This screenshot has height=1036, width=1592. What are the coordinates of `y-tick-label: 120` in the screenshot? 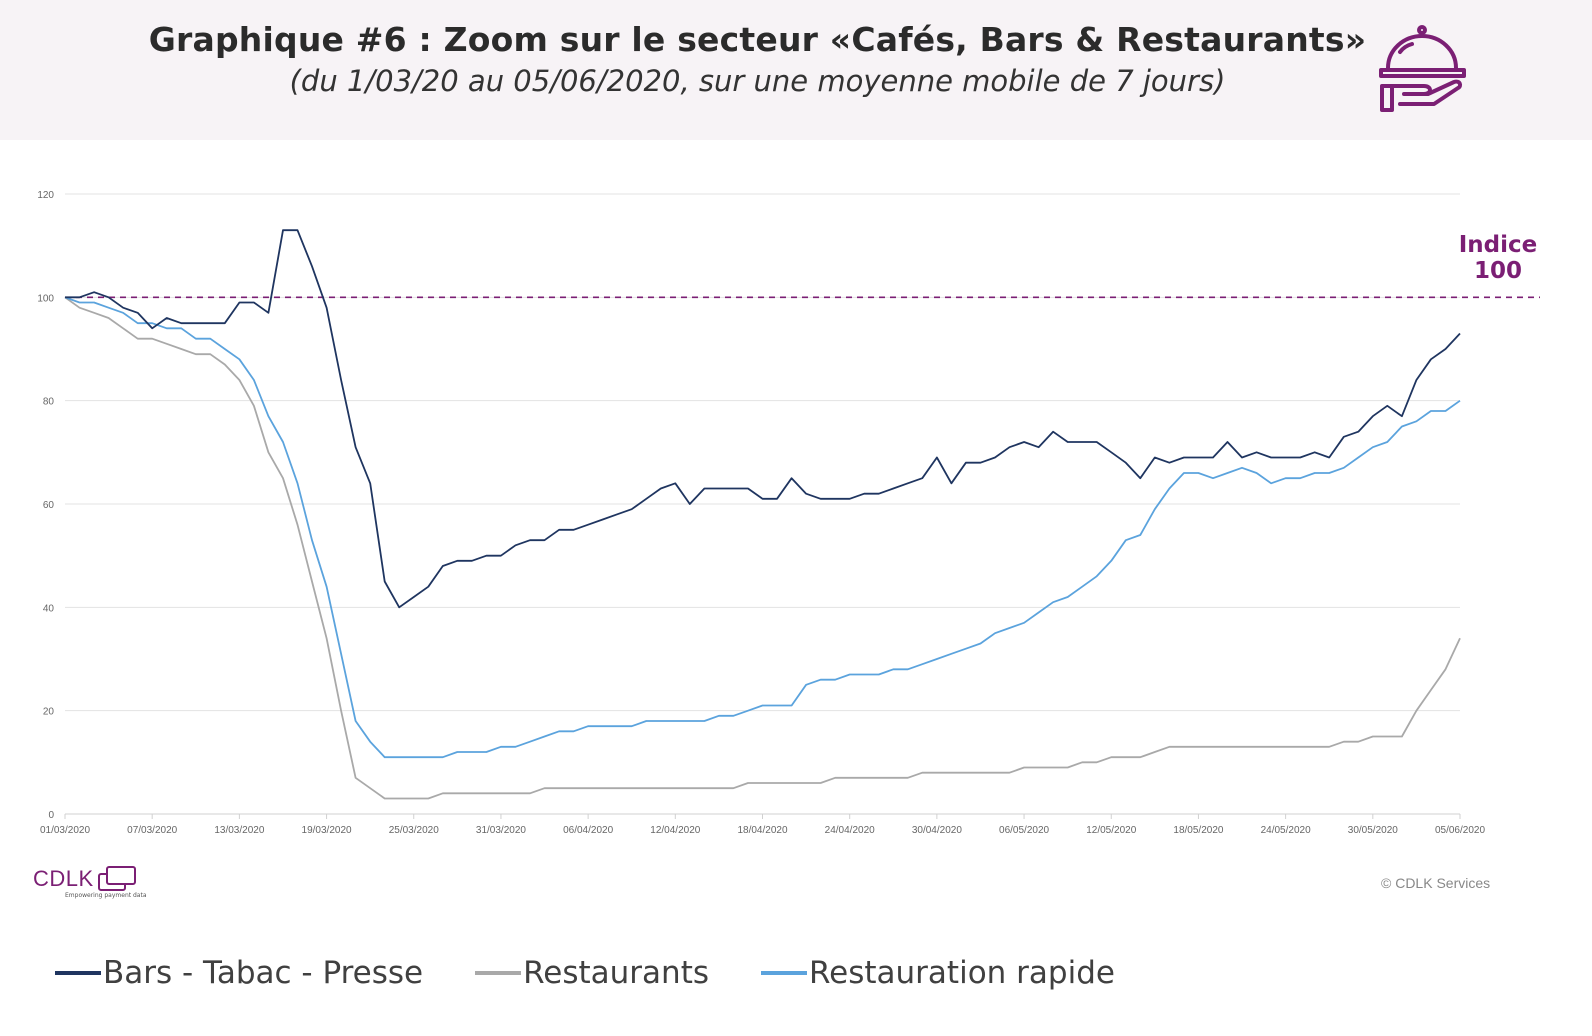 It's located at (45, 195).